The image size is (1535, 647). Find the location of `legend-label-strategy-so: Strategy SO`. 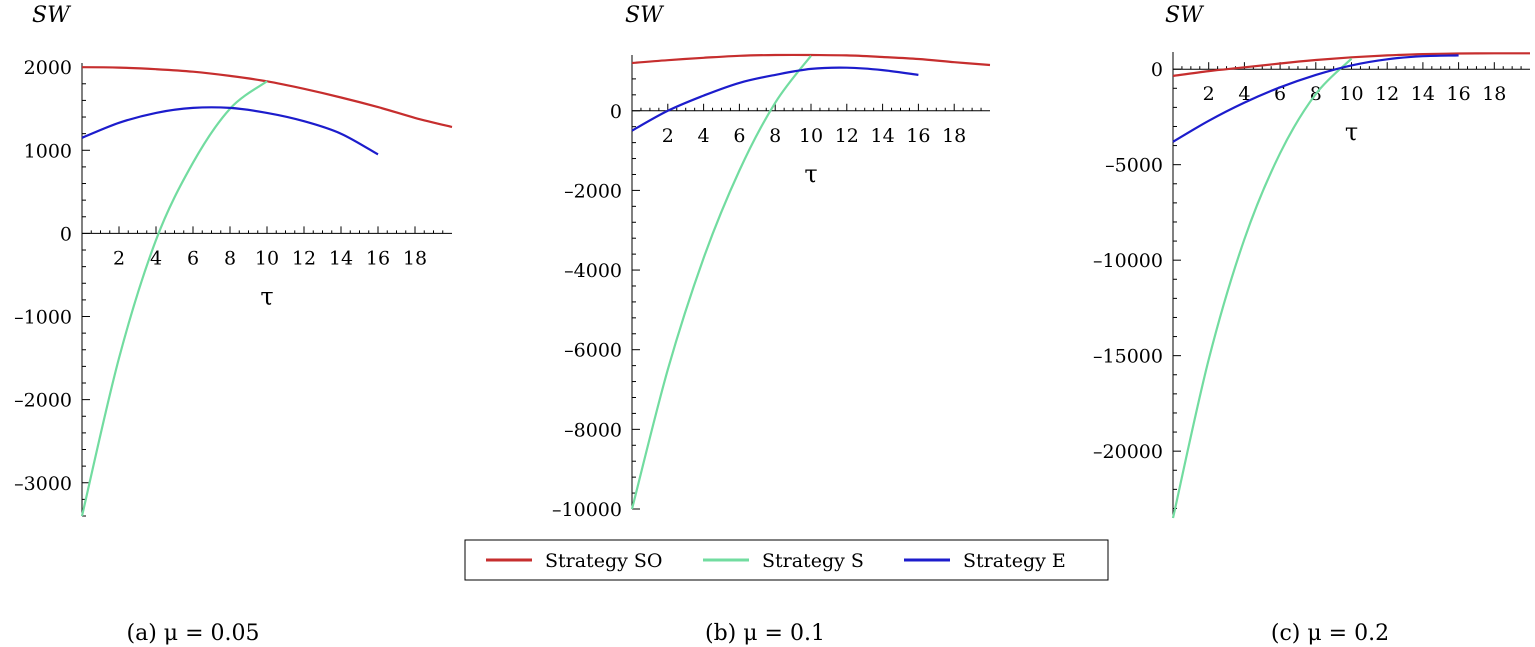

legend-label-strategy-so: Strategy SO is located at coordinates (603, 561).